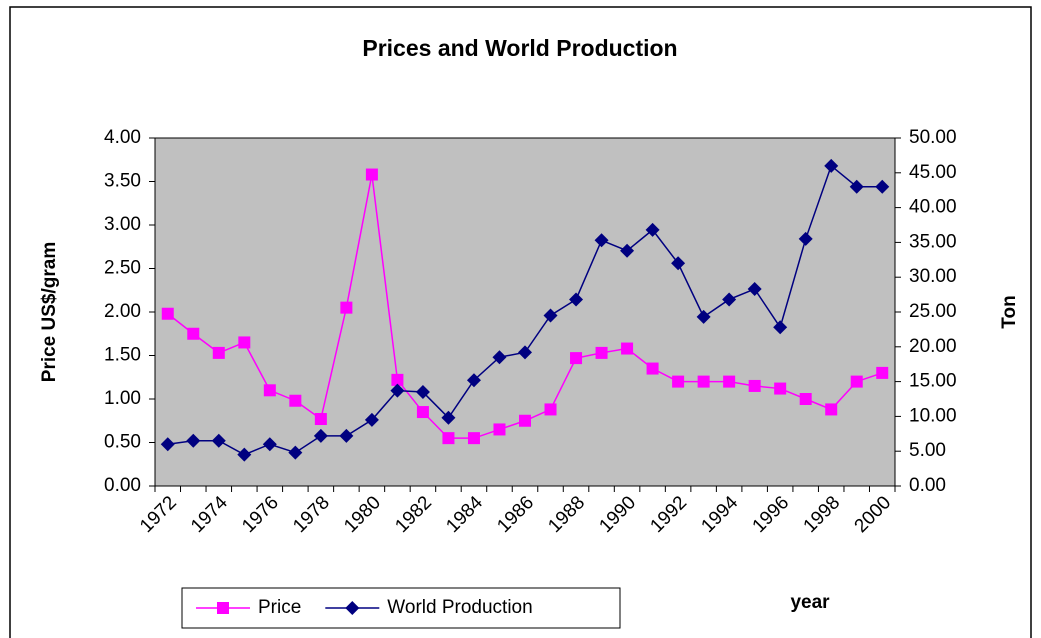  What do you see at coordinates (668, 514) in the screenshot?
I see `x-tick-label: 1992` at bounding box center [668, 514].